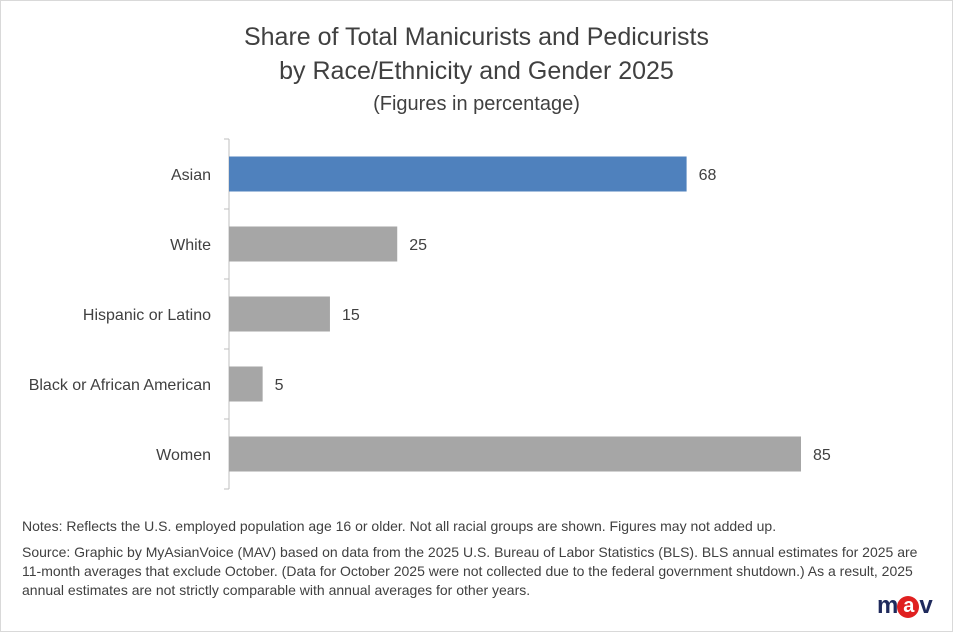  Describe the element at coordinates (147, 315) in the screenshot. I see `category-label: Hispanic or Latino` at that location.